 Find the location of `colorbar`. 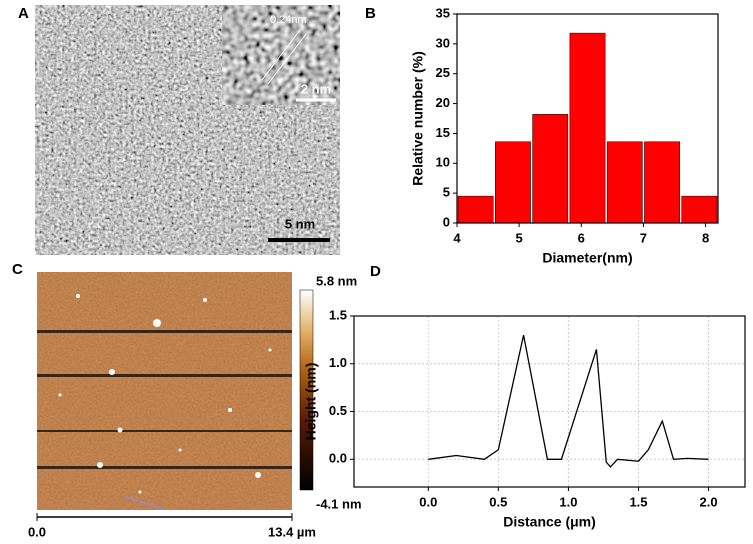

colorbar is located at coordinates (306, 390).